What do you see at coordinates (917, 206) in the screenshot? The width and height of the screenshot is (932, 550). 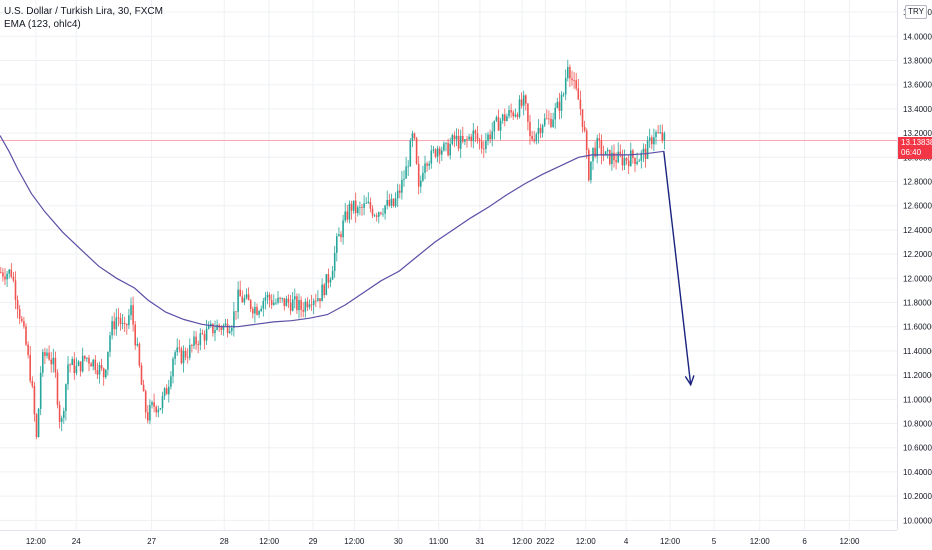 I see `price-tick-label: 12.60000` at bounding box center [917, 206].